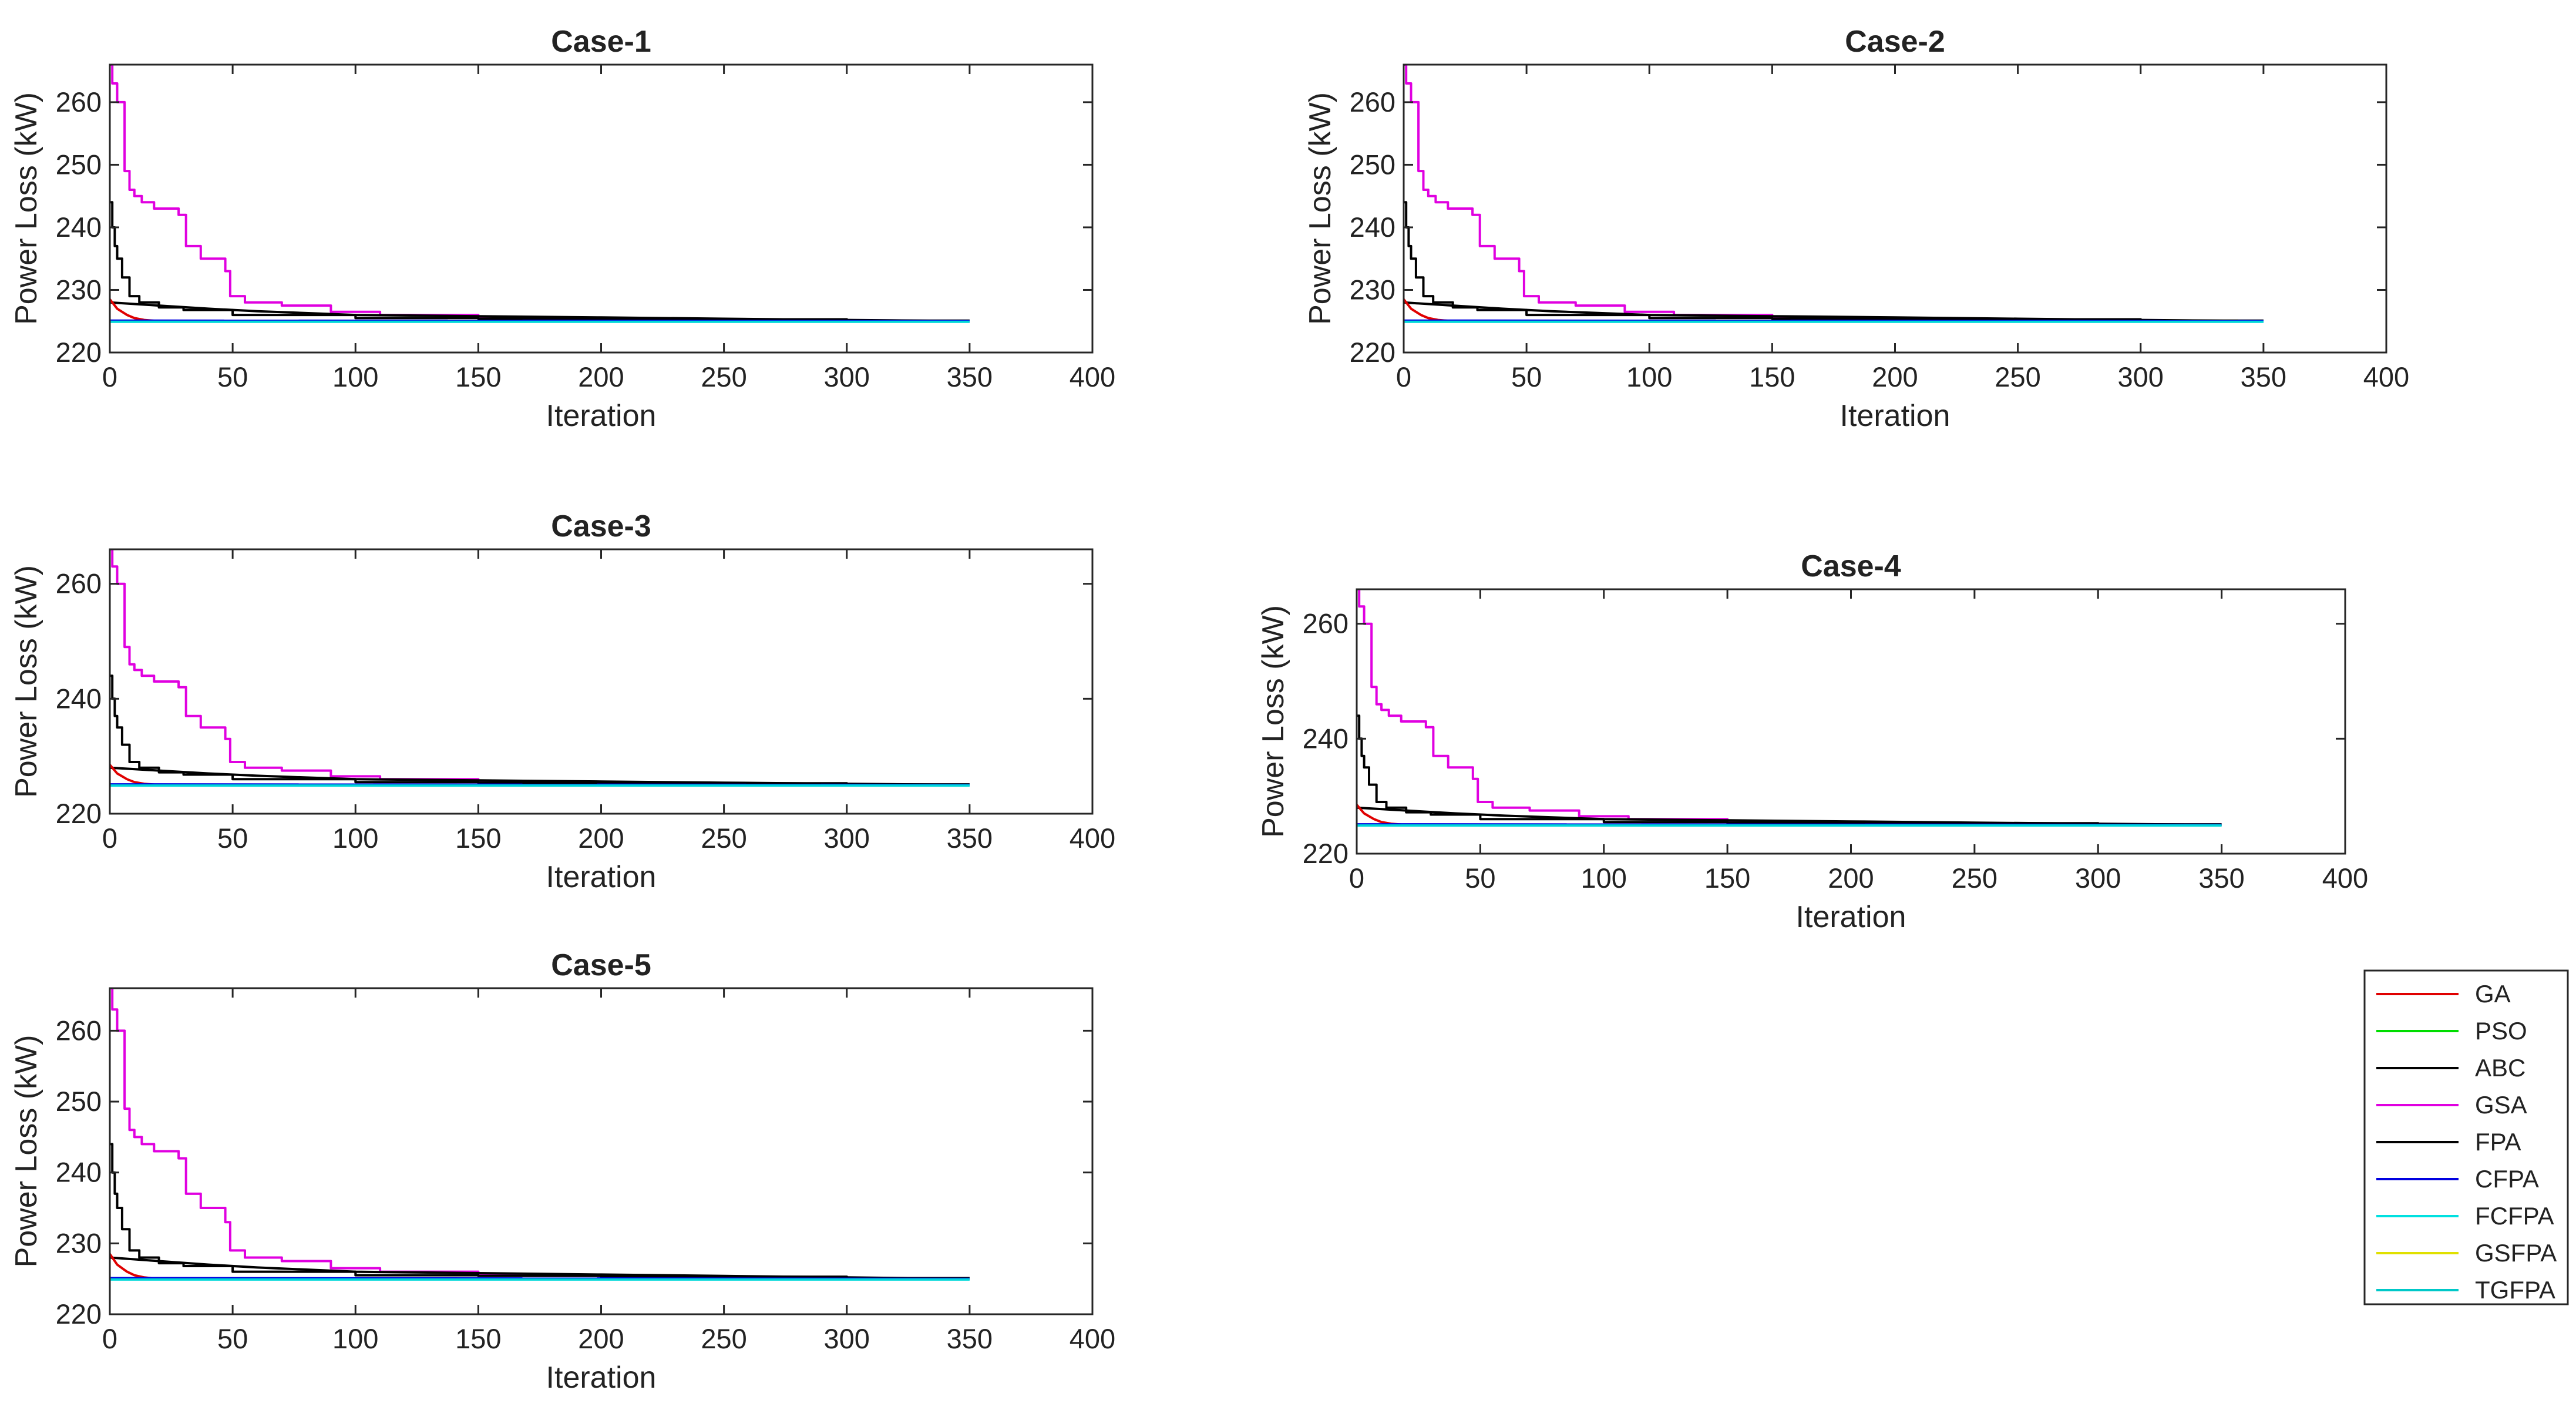 This screenshot has width=2576, height=1420. What do you see at coordinates (2465, 1290) in the screenshot?
I see `legend-item-tgfpa: TGFPA` at bounding box center [2465, 1290].